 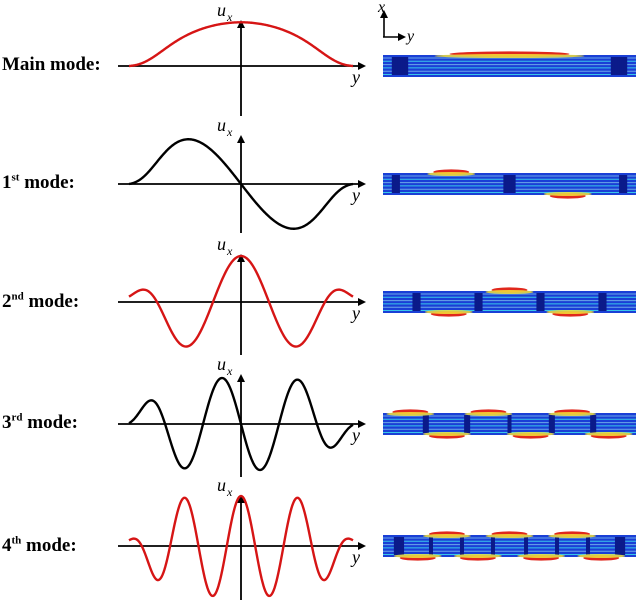 What do you see at coordinates (241, 184) in the screenshot?
I see `mode-curve-first` at bounding box center [241, 184].